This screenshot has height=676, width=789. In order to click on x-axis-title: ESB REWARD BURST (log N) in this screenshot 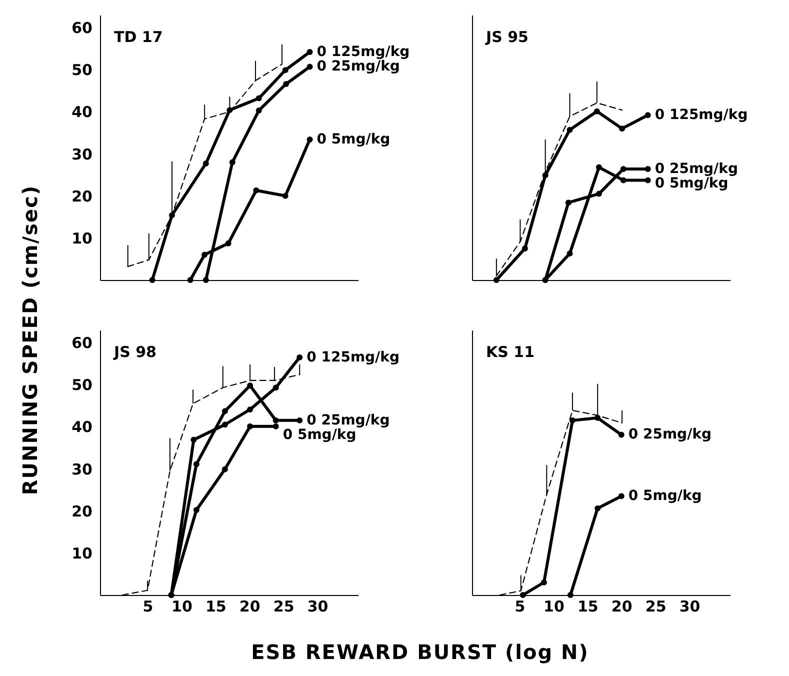, I will do `click(420, 652)`.